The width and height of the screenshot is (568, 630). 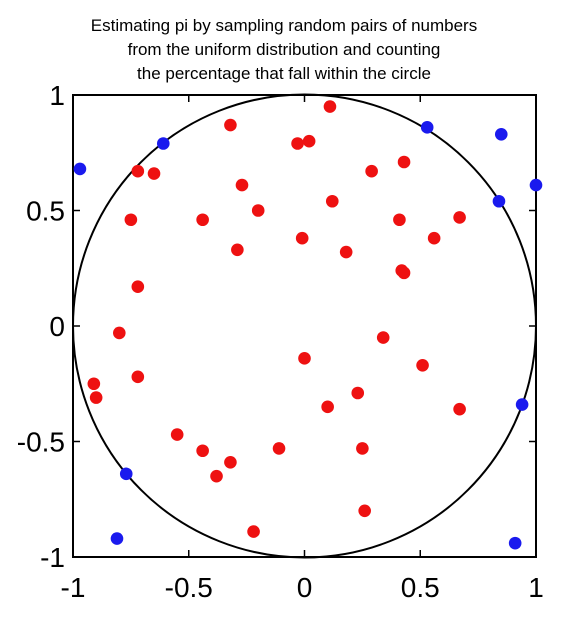 What do you see at coordinates (189, 587) in the screenshot?
I see `x-tick-label: -0.5` at bounding box center [189, 587].